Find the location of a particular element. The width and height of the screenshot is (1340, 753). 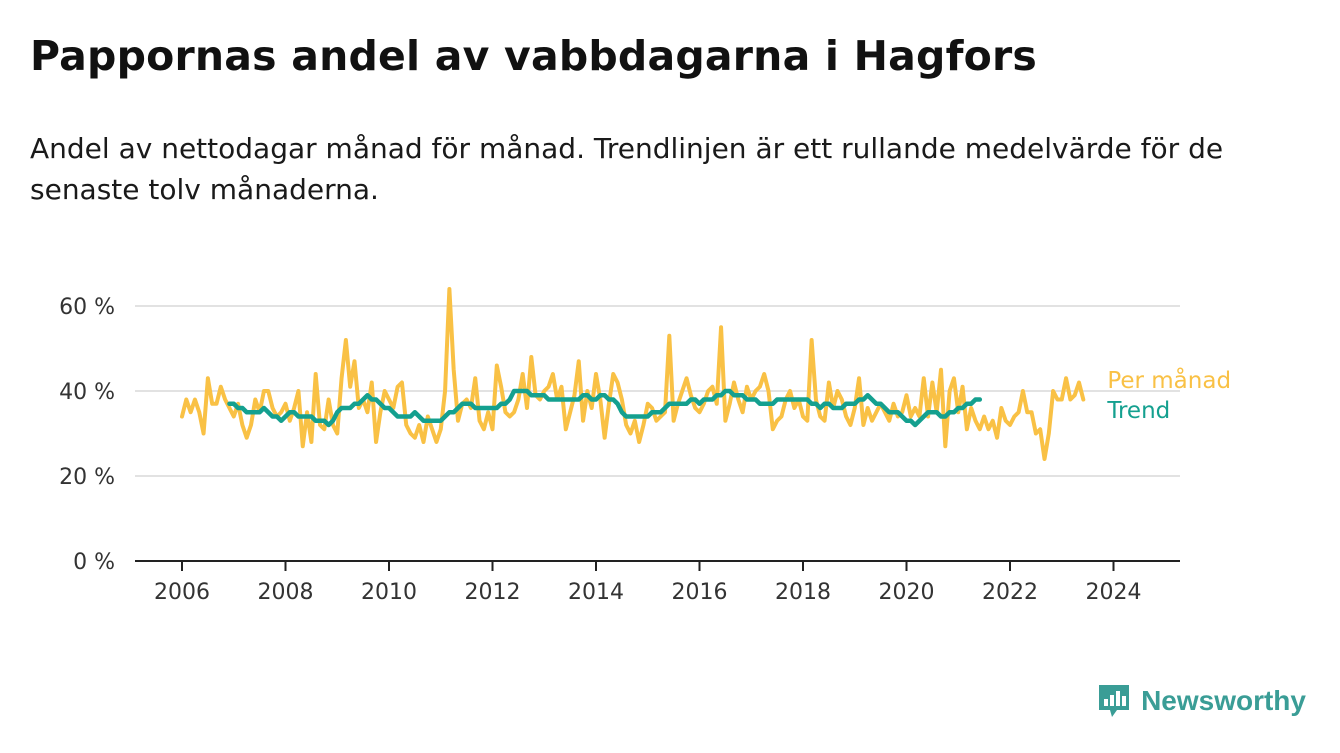

newsworthy-logo-icon is located at coordinates (1114, 701).